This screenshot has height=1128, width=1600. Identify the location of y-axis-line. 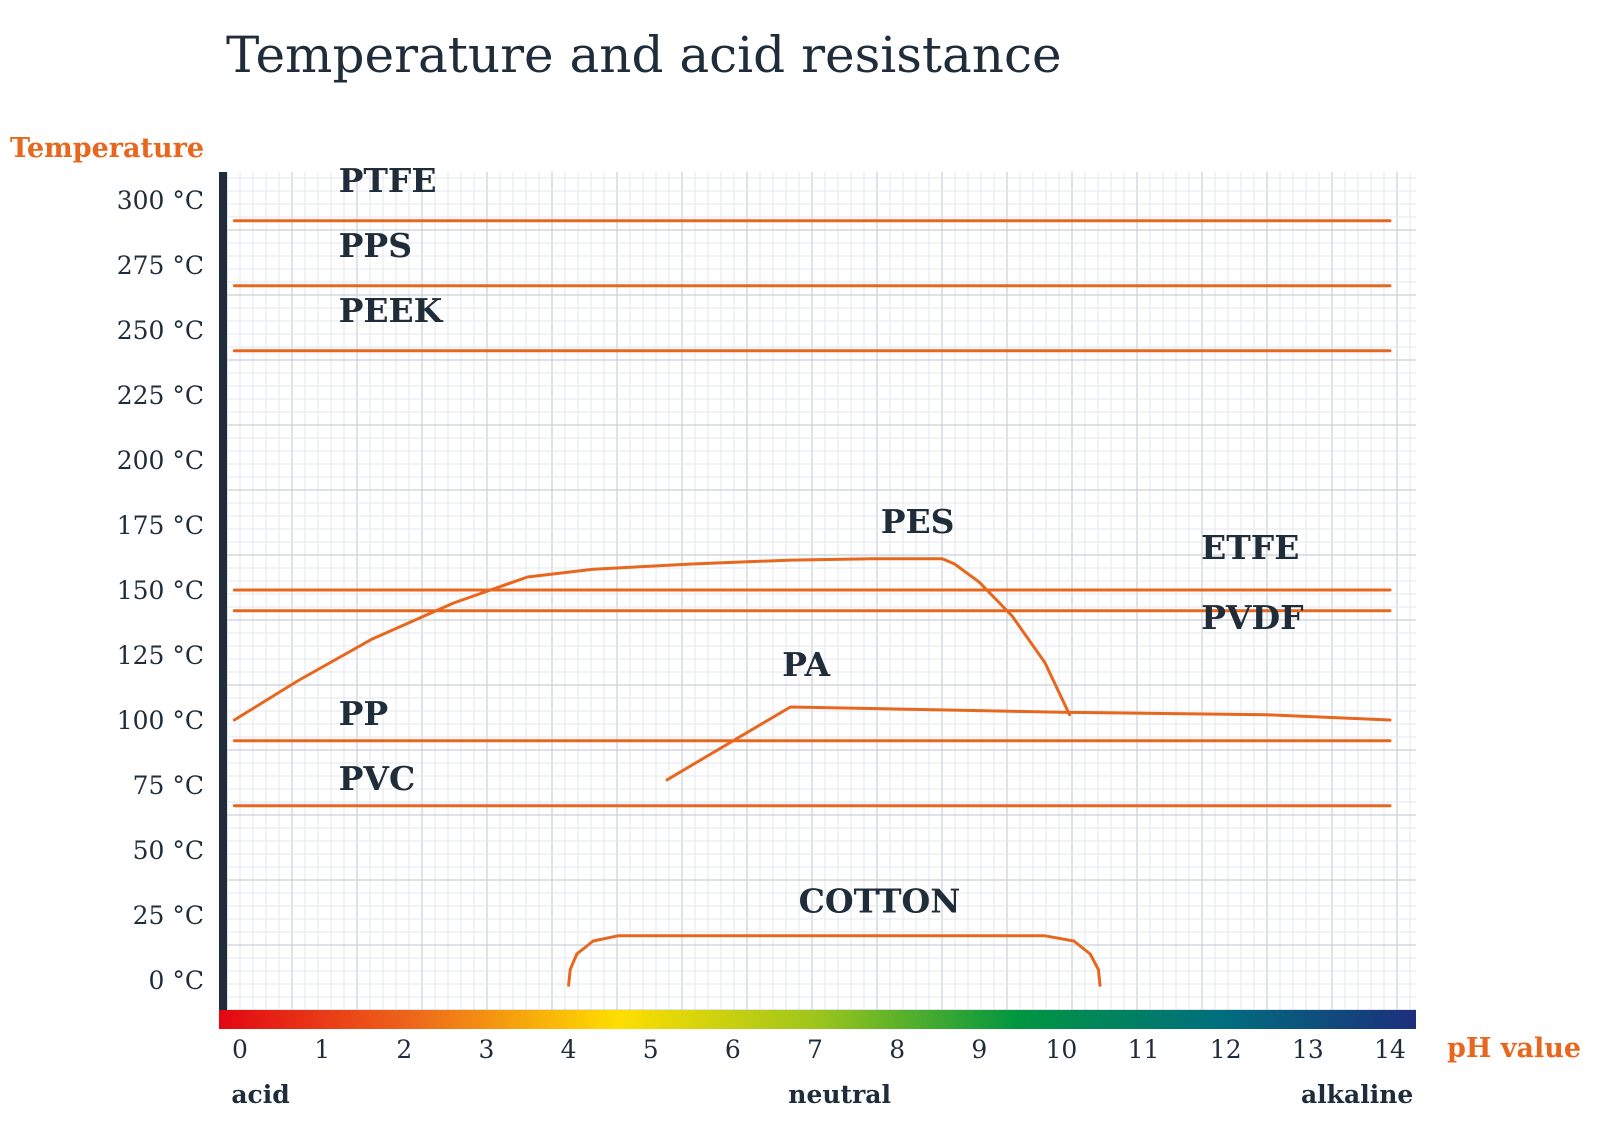
(223, 594).